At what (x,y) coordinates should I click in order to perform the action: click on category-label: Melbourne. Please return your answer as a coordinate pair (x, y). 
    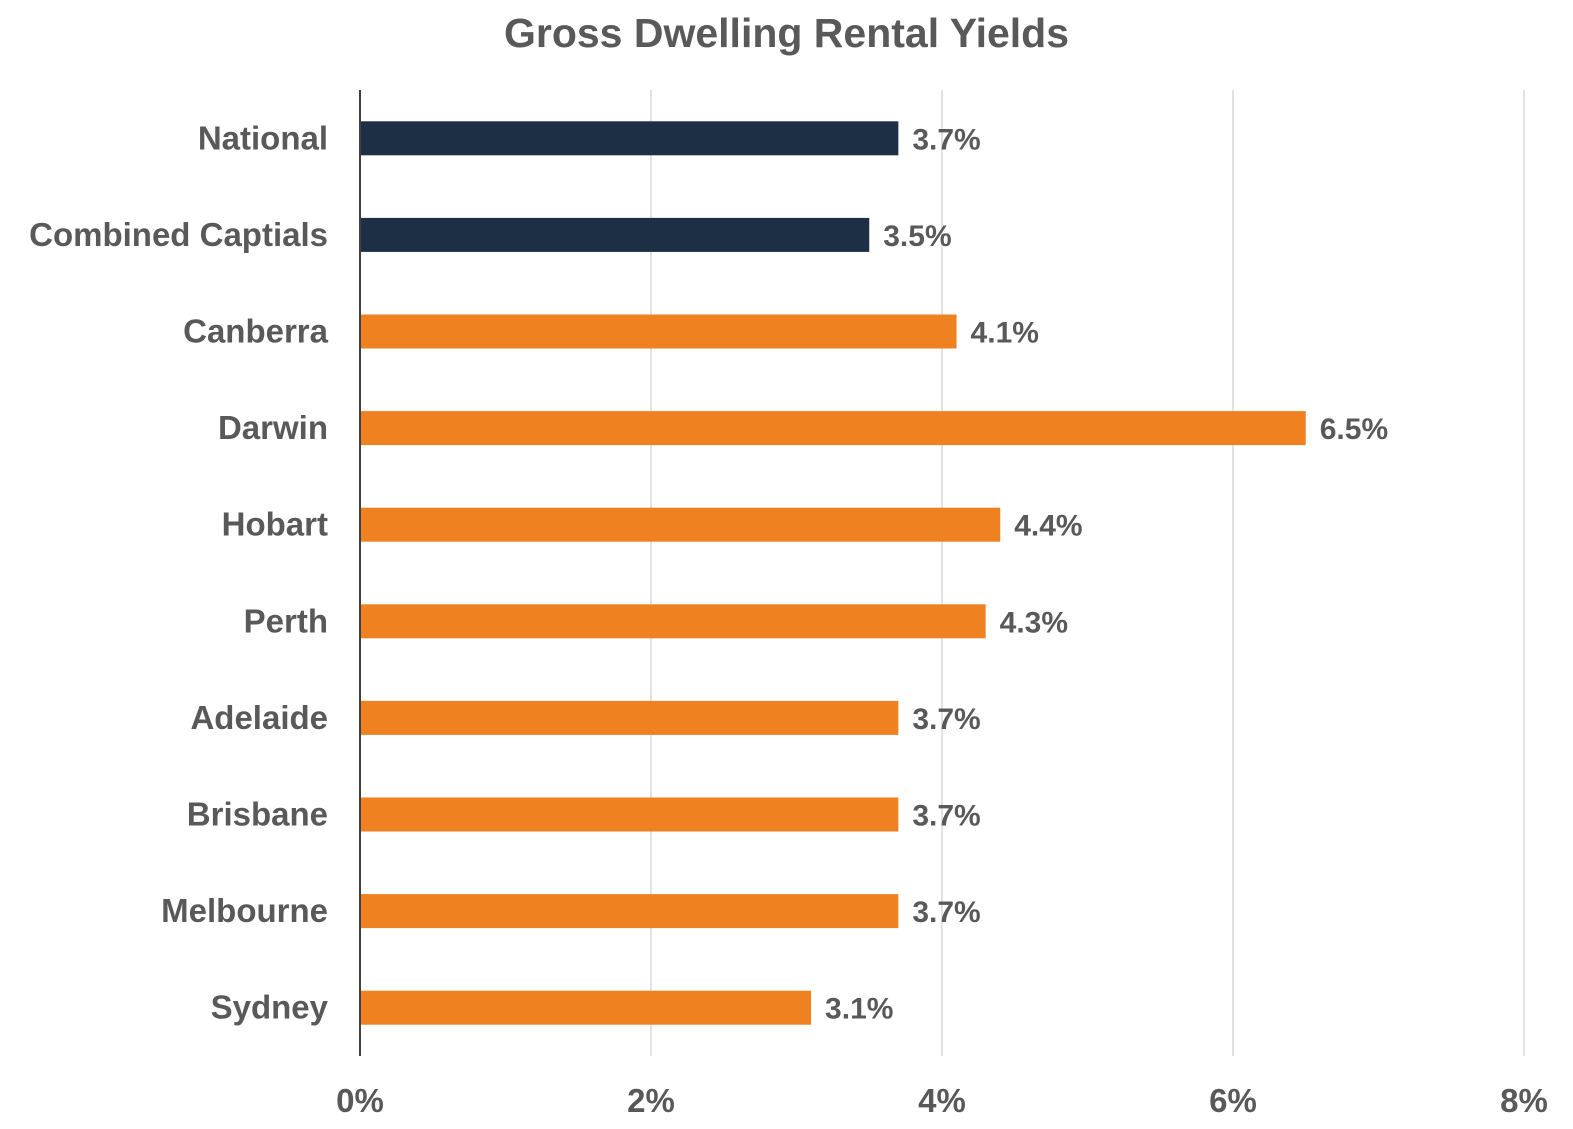
    Looking at the image, I should click on (244, 910).